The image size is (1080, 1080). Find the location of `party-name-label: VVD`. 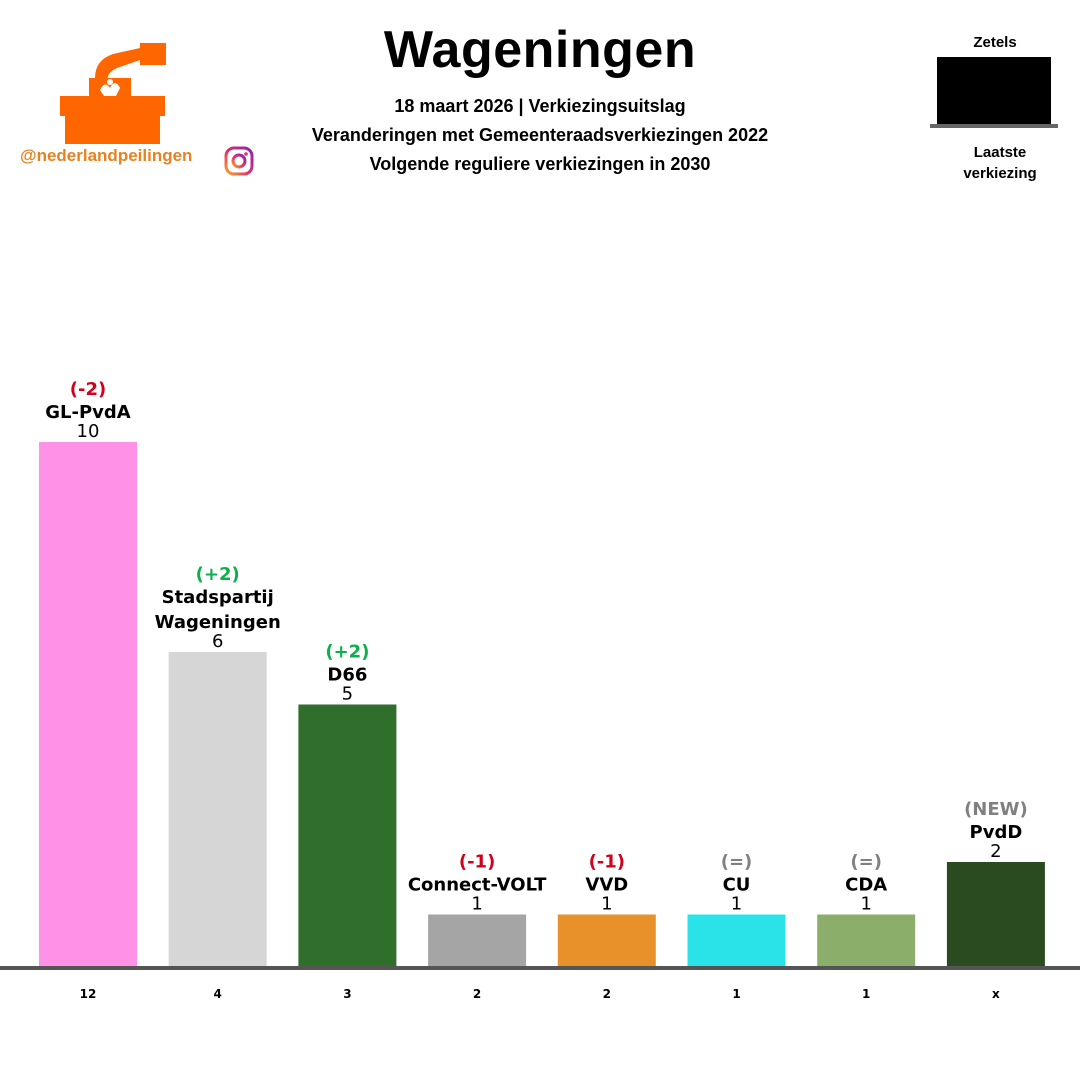

party-name-label: VVD is located at coordinates (606, 885).